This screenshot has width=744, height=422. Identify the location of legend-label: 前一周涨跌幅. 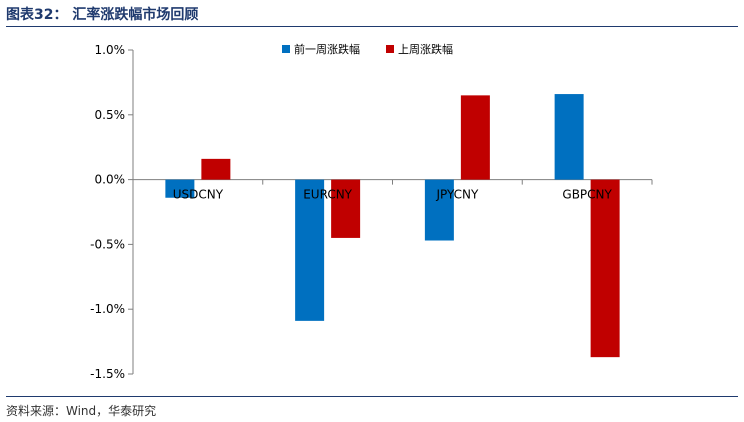
(327, 49).